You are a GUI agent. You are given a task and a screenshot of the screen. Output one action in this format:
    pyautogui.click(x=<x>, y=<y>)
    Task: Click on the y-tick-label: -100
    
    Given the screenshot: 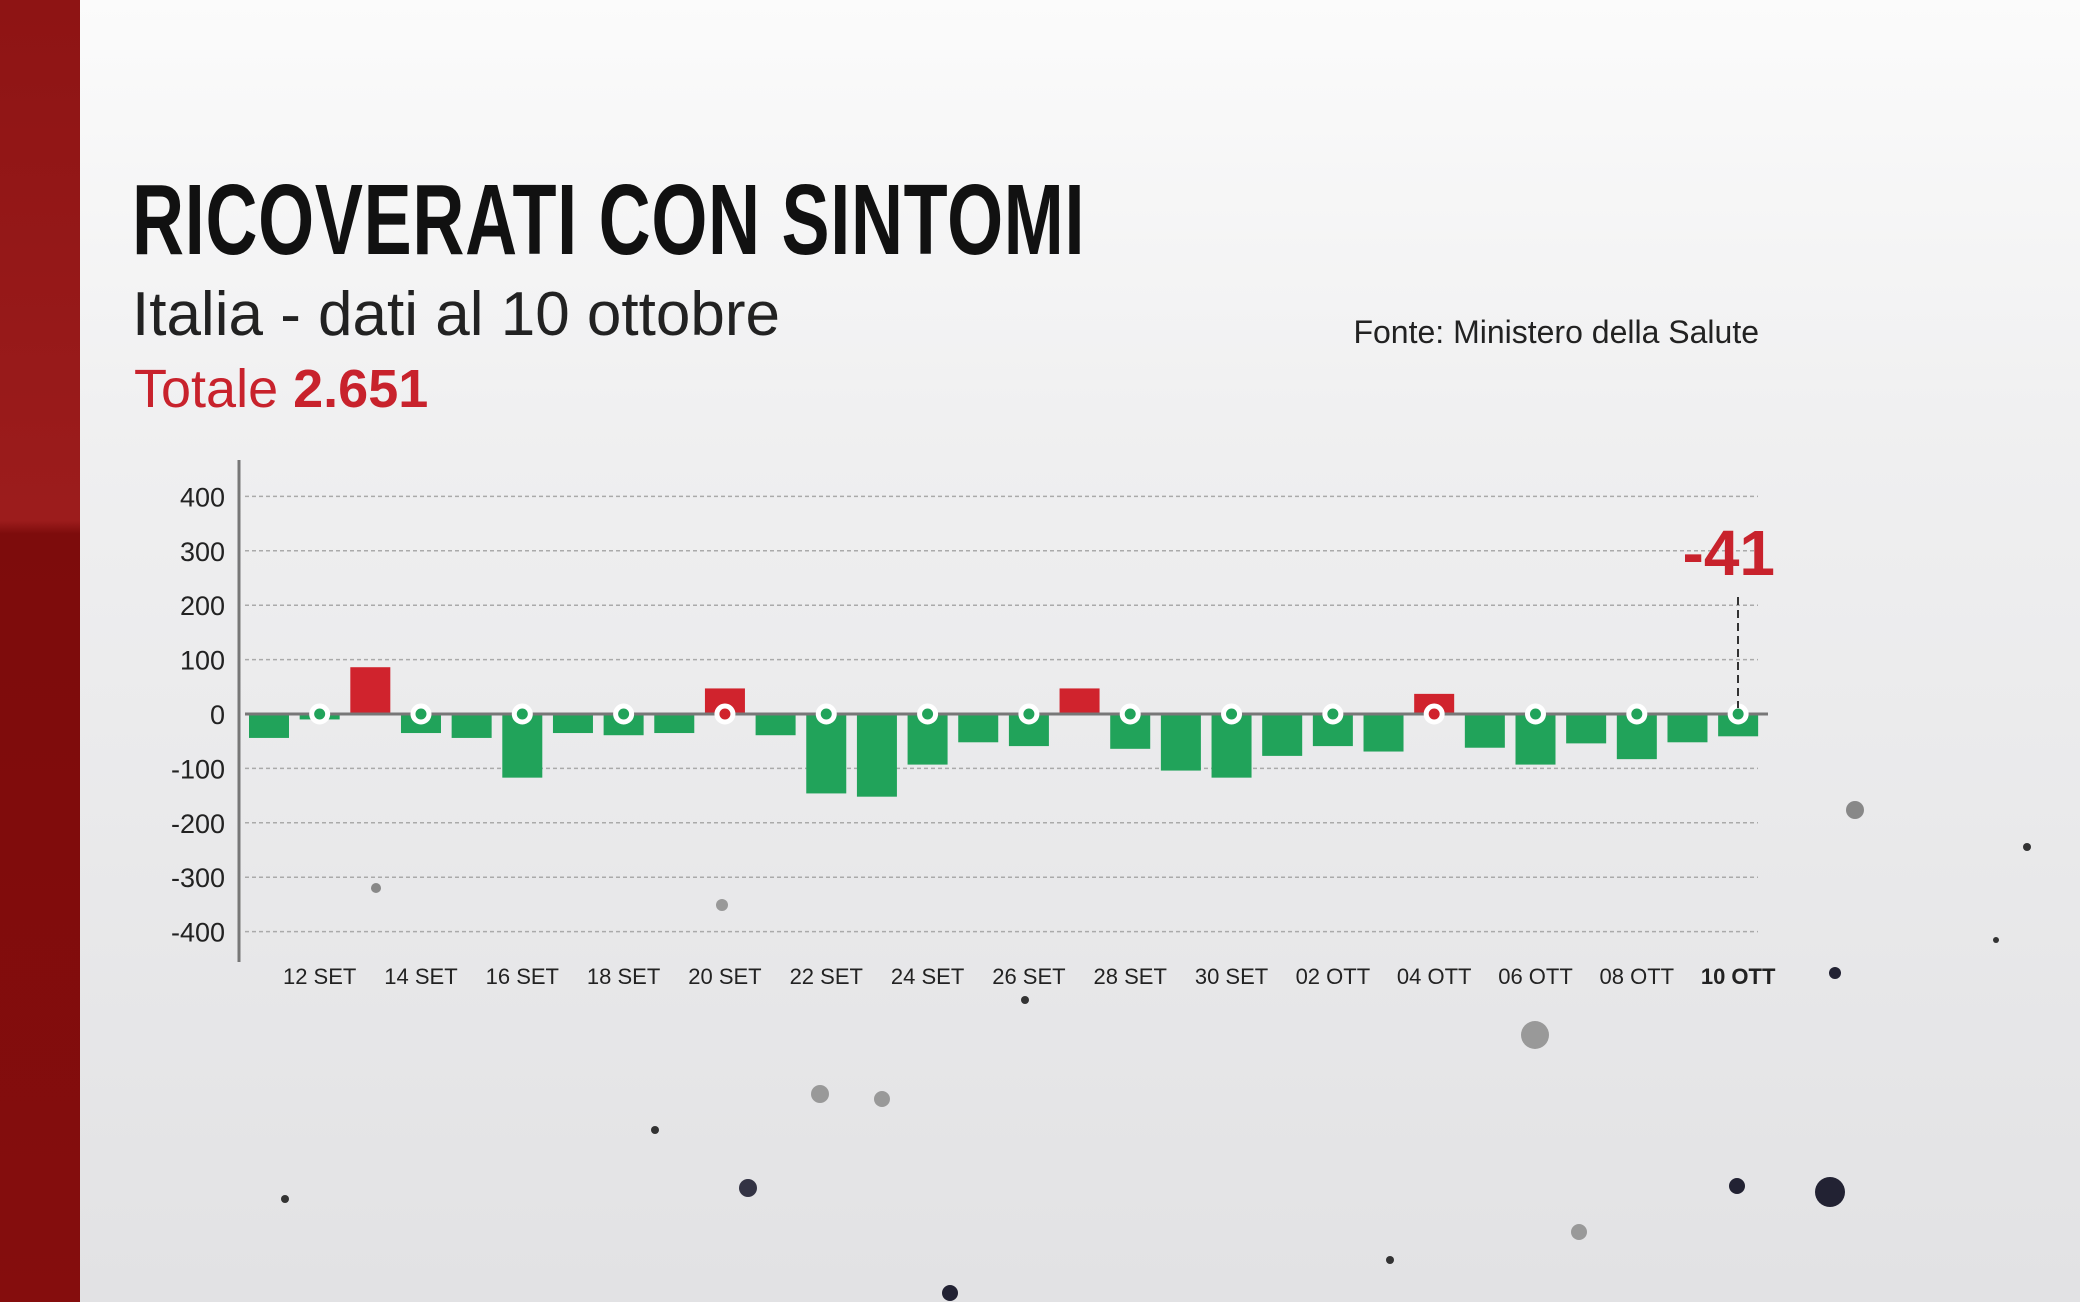 What is the action you would take?
    pyautogui.click(x=198, y=769)
    